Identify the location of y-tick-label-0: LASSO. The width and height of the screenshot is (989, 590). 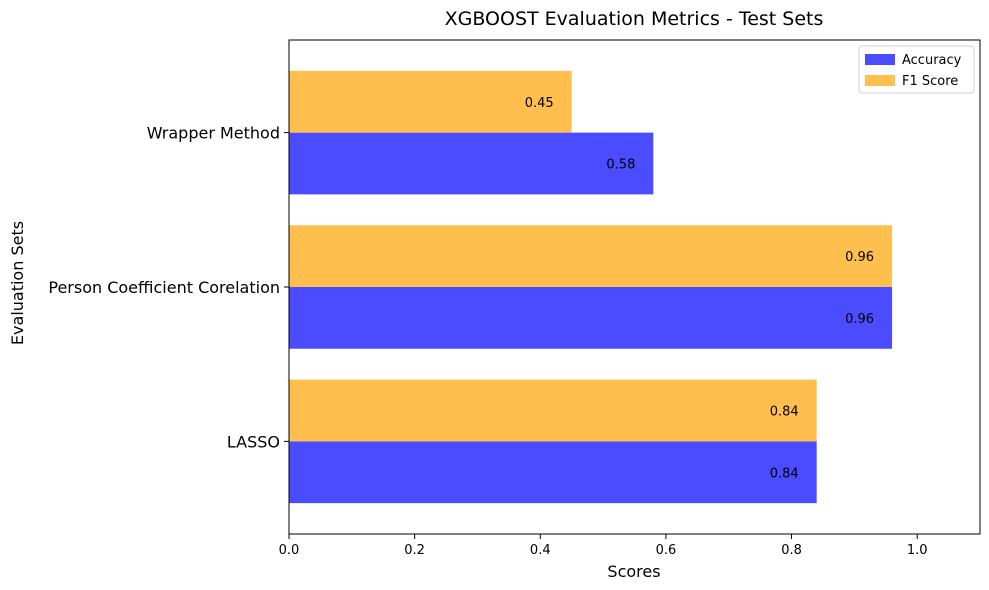
(253, 441).